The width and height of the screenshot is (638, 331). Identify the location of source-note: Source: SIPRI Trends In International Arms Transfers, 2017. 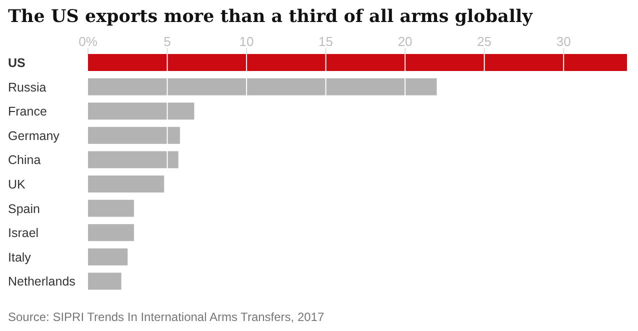
(166, 317).